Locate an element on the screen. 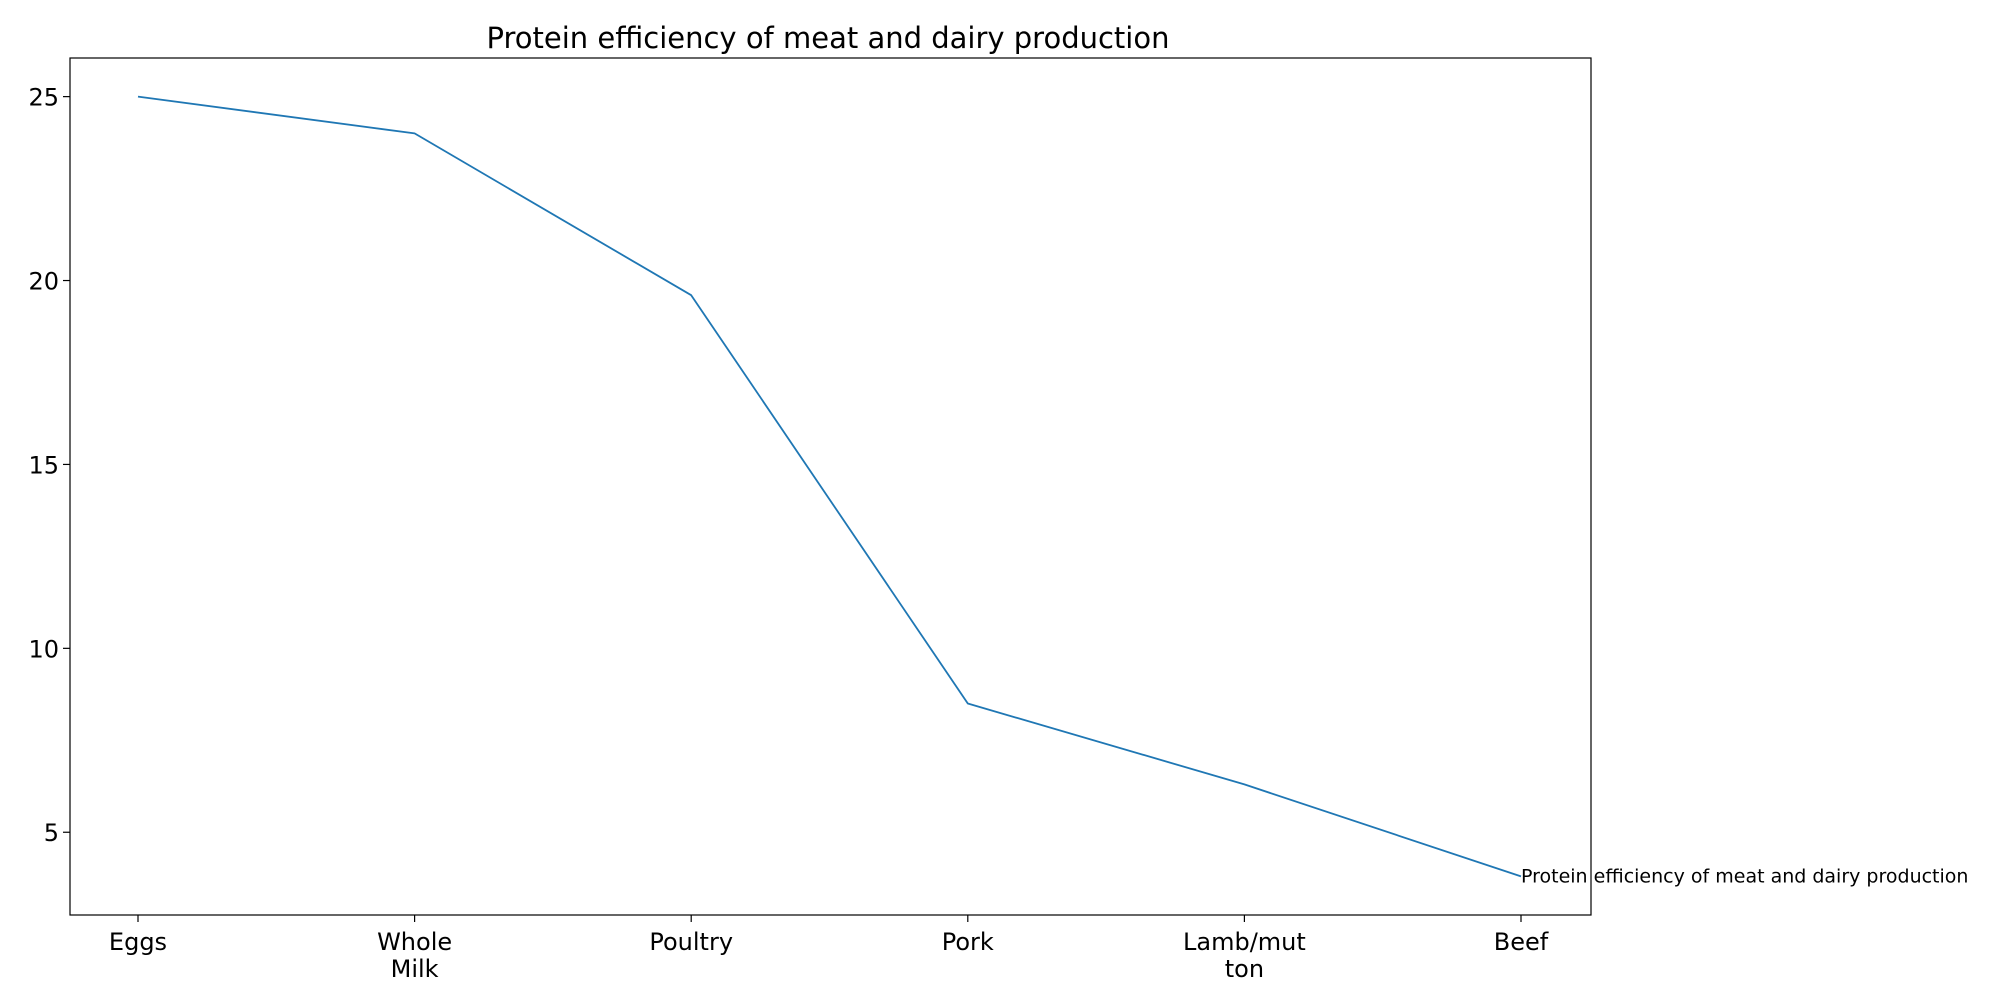 Image resolution: width=2000 pixels, height=1000 pixels. y-tick-label: 20 is located at coordinates (43, 282).